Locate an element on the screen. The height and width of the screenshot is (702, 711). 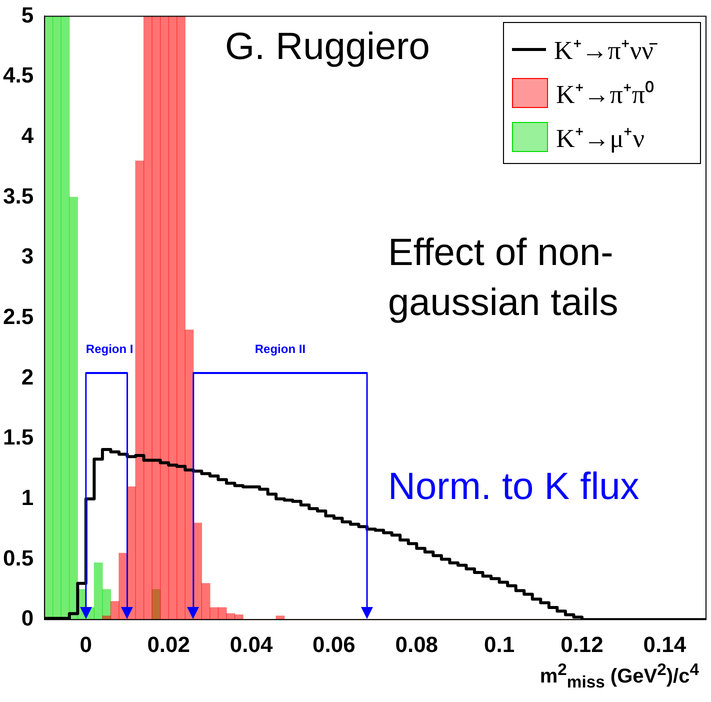
legend-label: K⁺→π⁺π⁰ is located at coordinates (605, 95).